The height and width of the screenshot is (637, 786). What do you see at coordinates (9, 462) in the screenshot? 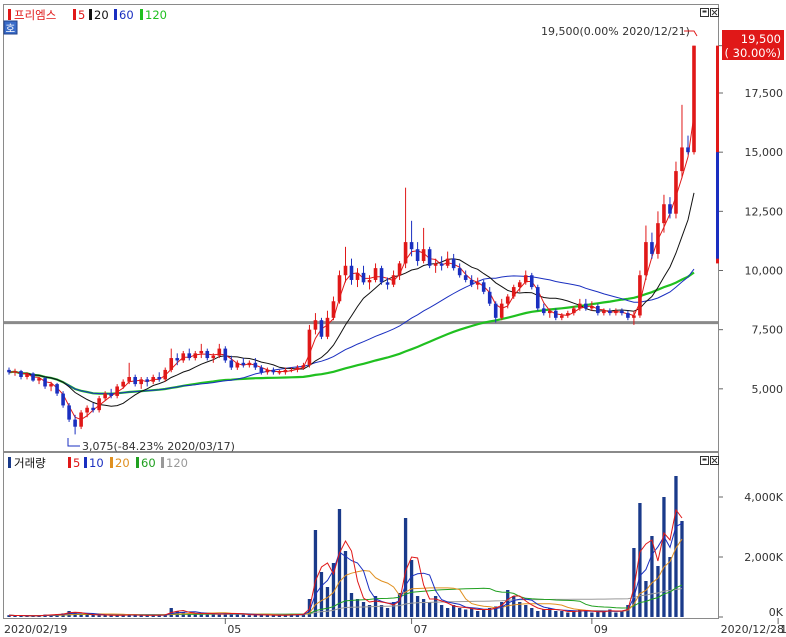
I see `legend-swatch-volume` at bounding box center [9, 462].